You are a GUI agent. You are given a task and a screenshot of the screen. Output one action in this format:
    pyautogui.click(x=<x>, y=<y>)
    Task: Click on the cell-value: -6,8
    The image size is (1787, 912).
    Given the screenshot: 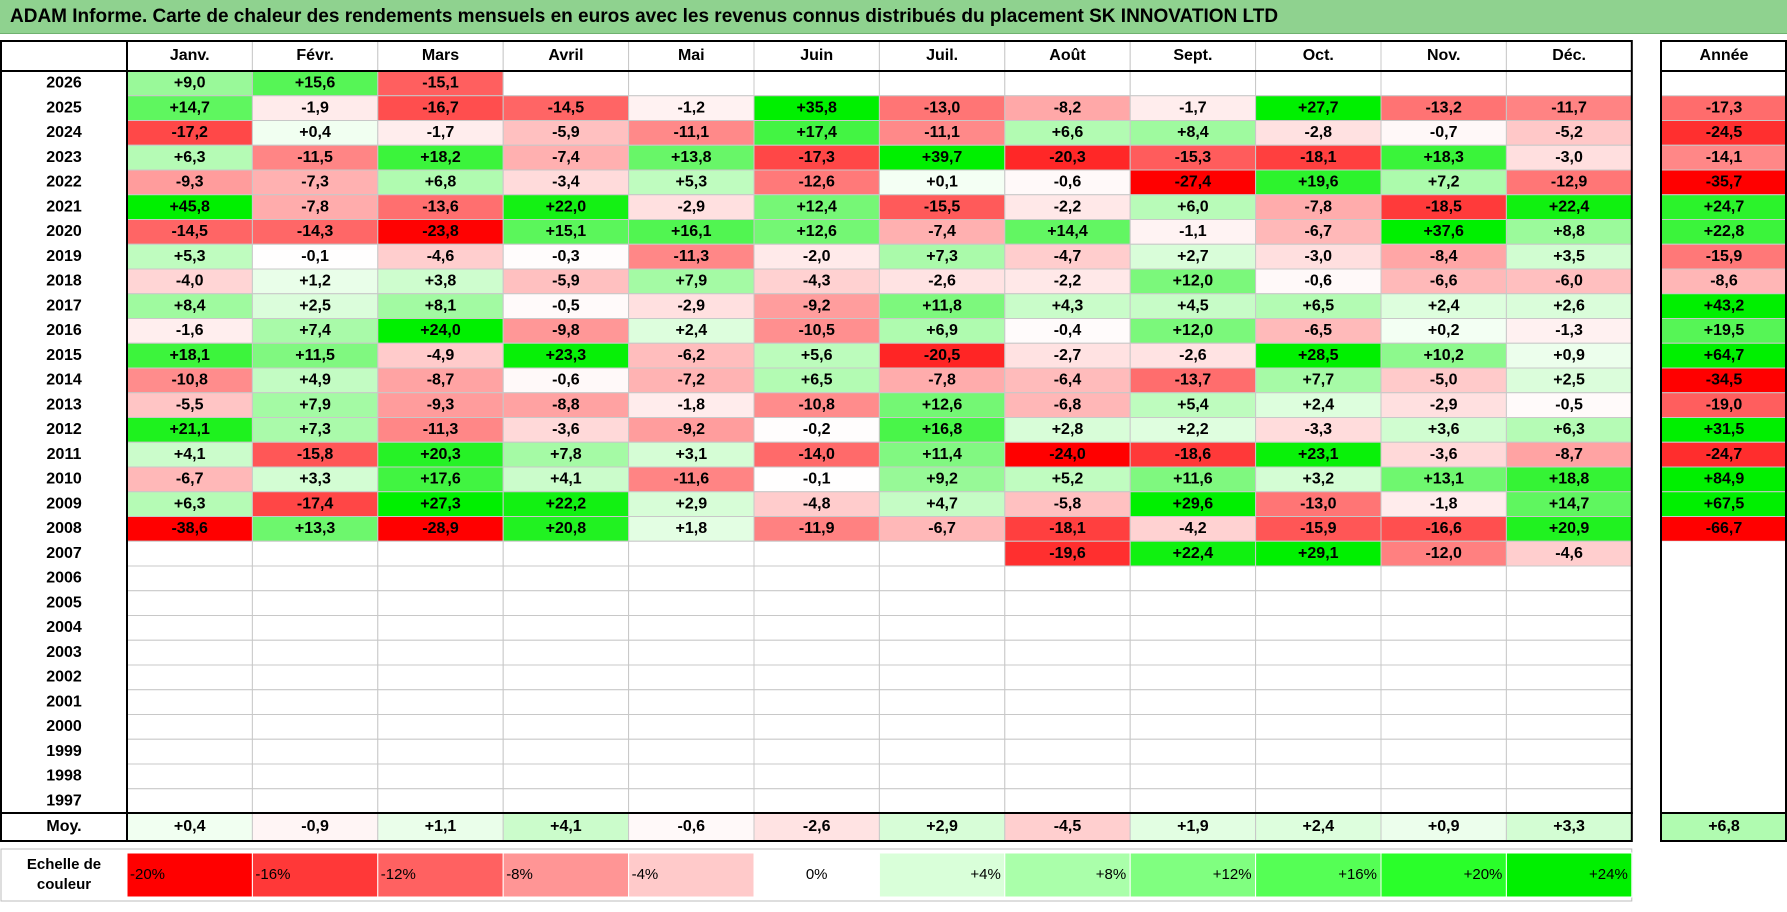 What is the action you would take?
    pyautogui.click(x=1068, y=404)
    